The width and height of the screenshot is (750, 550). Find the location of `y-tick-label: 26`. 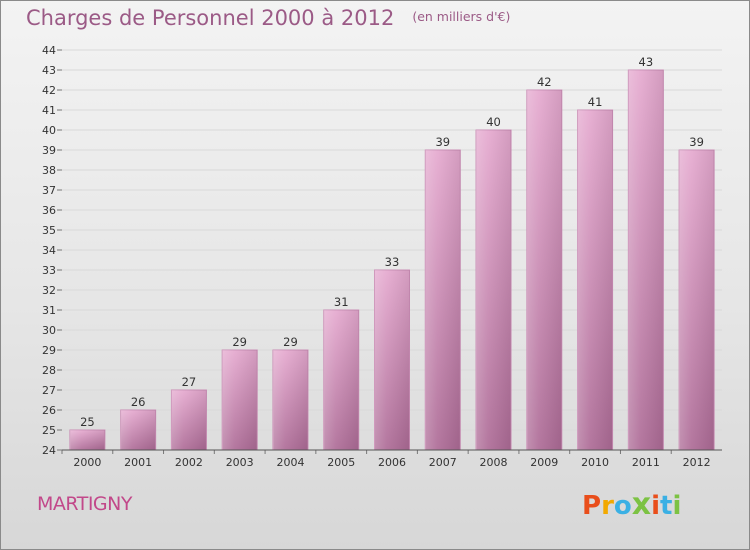

y-tick-label: 26 is located at coordinates (49, 410).